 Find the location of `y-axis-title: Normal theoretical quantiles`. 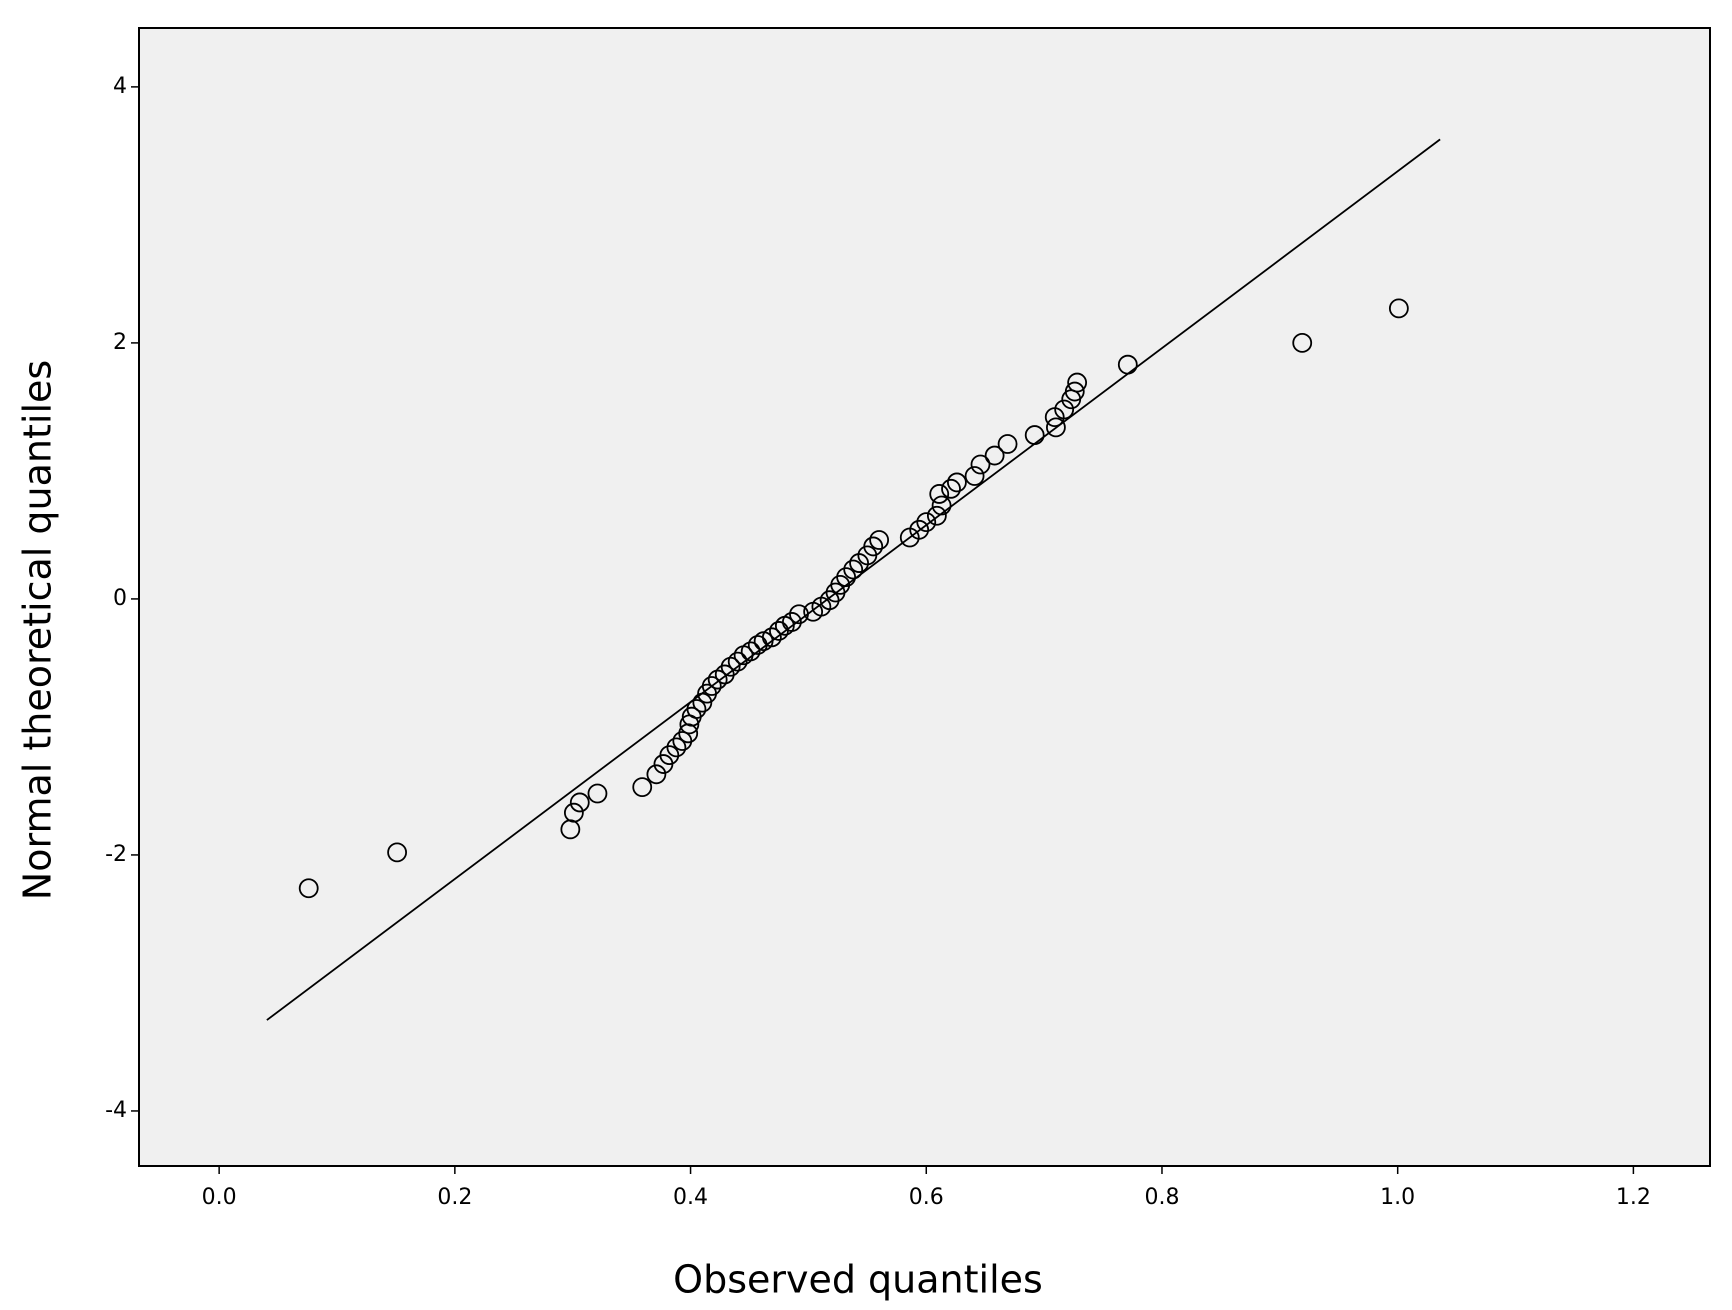

y-axis-title: Normal theoretical quantiles is located at coordinates (38, 630).